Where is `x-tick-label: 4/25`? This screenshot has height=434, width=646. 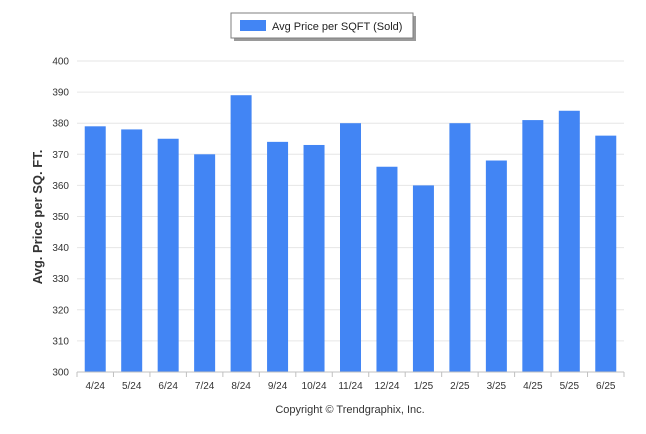
x-tick-label: 4/25 is located at coordinates (533, 386).